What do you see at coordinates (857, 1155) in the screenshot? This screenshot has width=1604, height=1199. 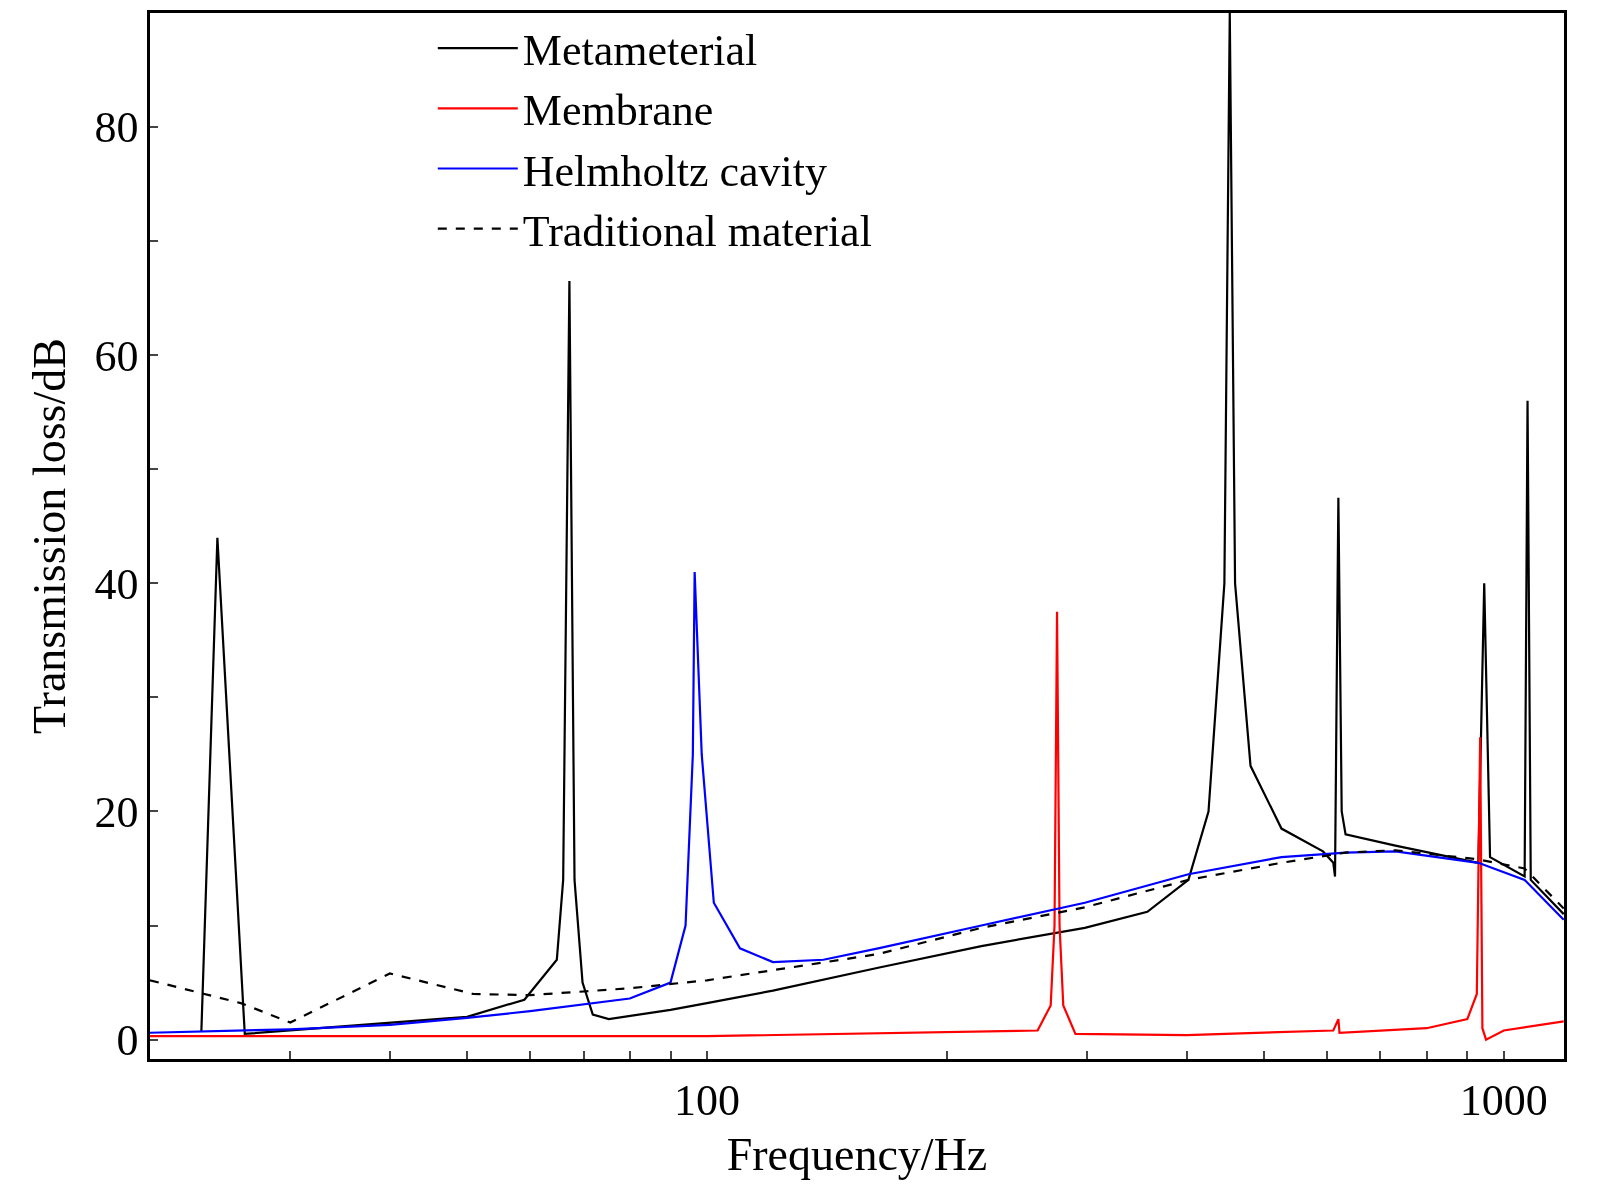 I see `x-axis-title: Frequency/Hz` at bounding box center [857, 1155].